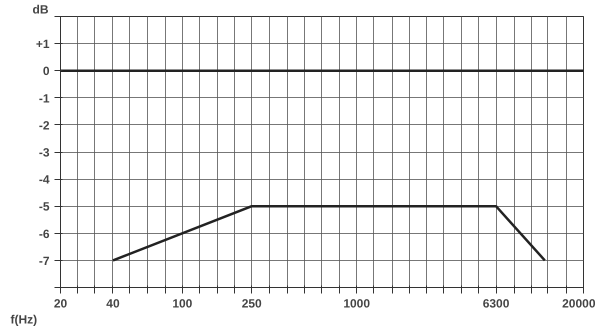 The height and width of the screenshot is (326, 595). What do you see at coordinates (44, 98) in the screenshot?
I see `y-tick-label: -1` at bounding box center [44, 98].